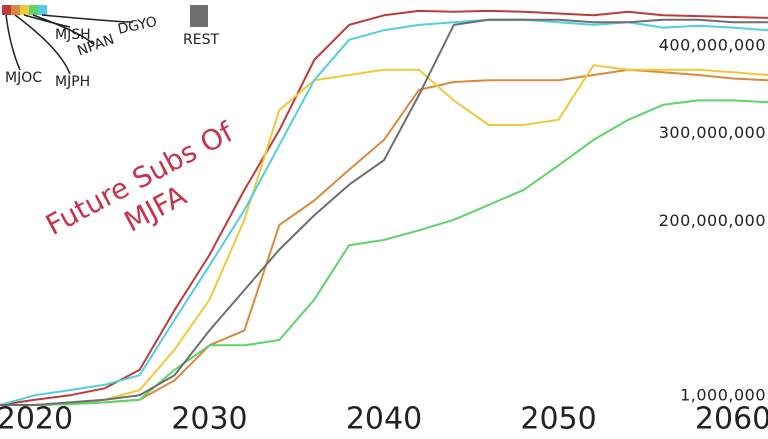 The image size is (768, 439). I want to click on legend-label: MJSH, so click(73, 35).